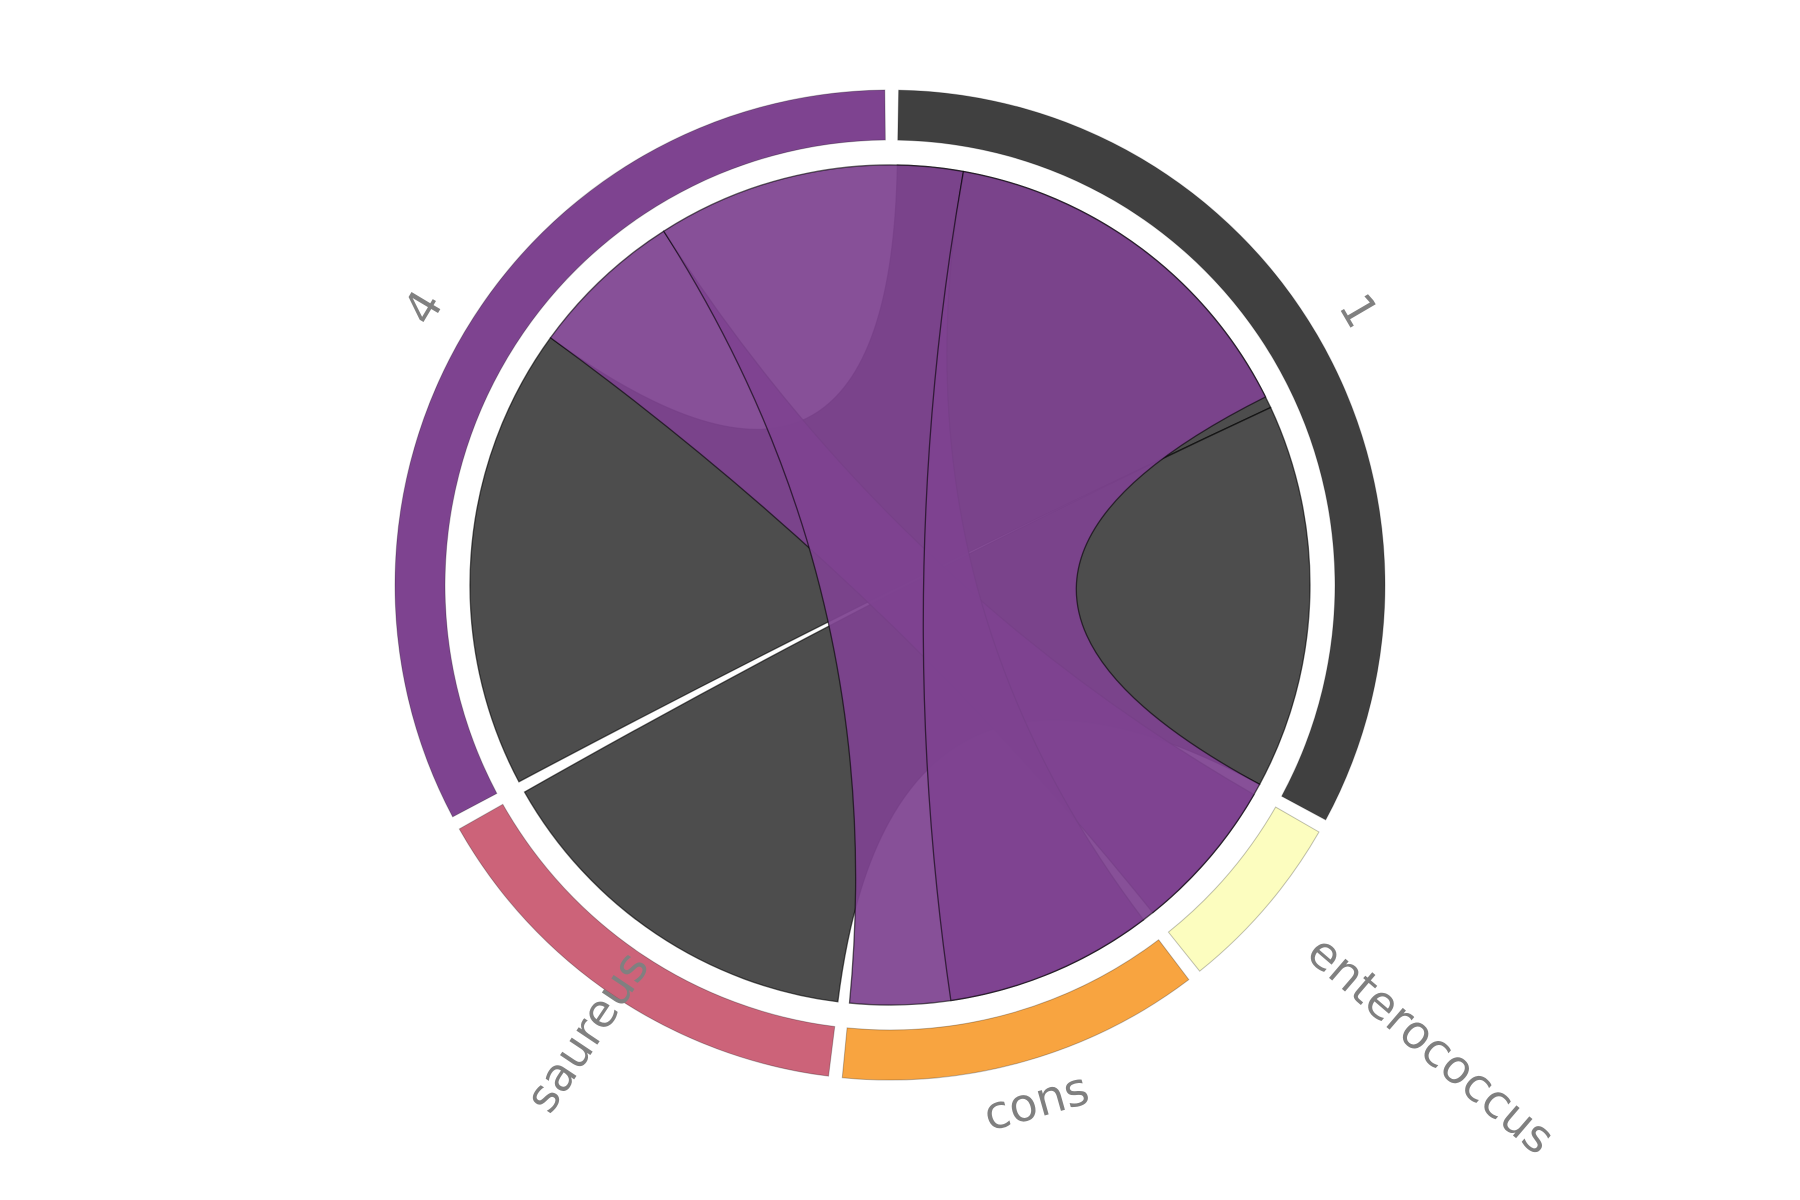  I want to click on group-label-cons: cons, so click(1035, 1101).